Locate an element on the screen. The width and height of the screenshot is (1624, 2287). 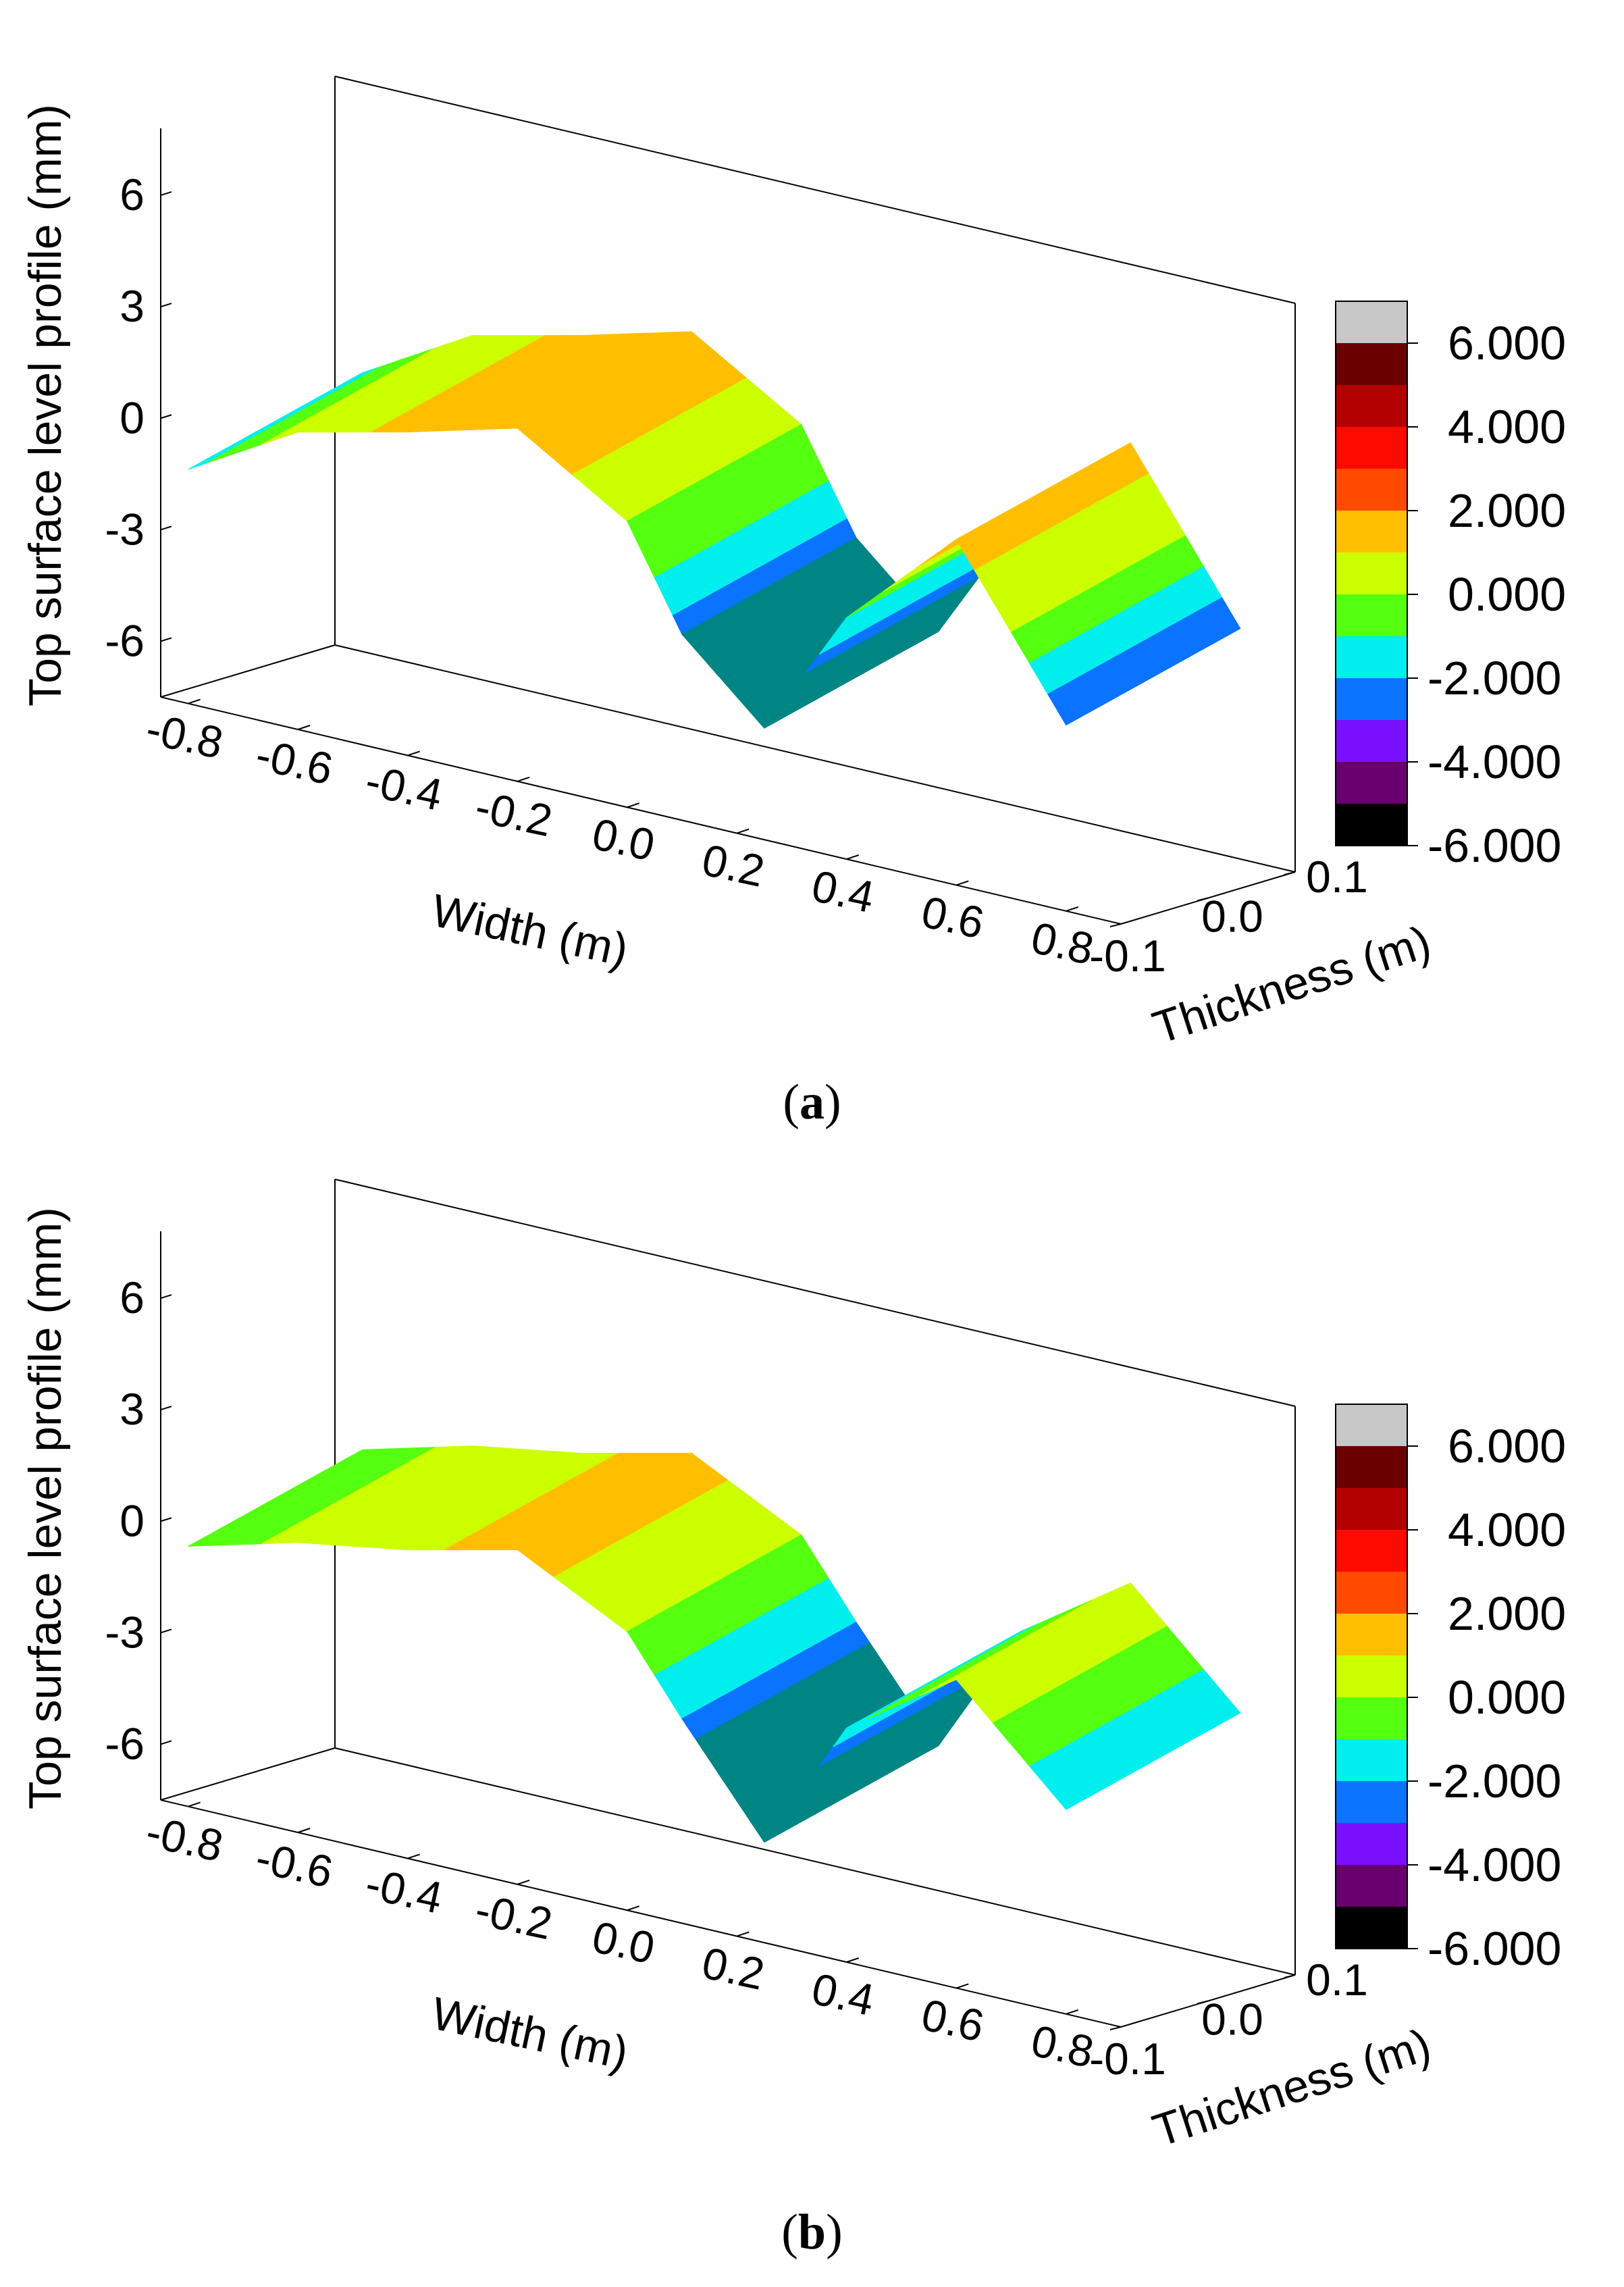
colorbar-label: -4.000 is located at coordinates (1494, 1865).